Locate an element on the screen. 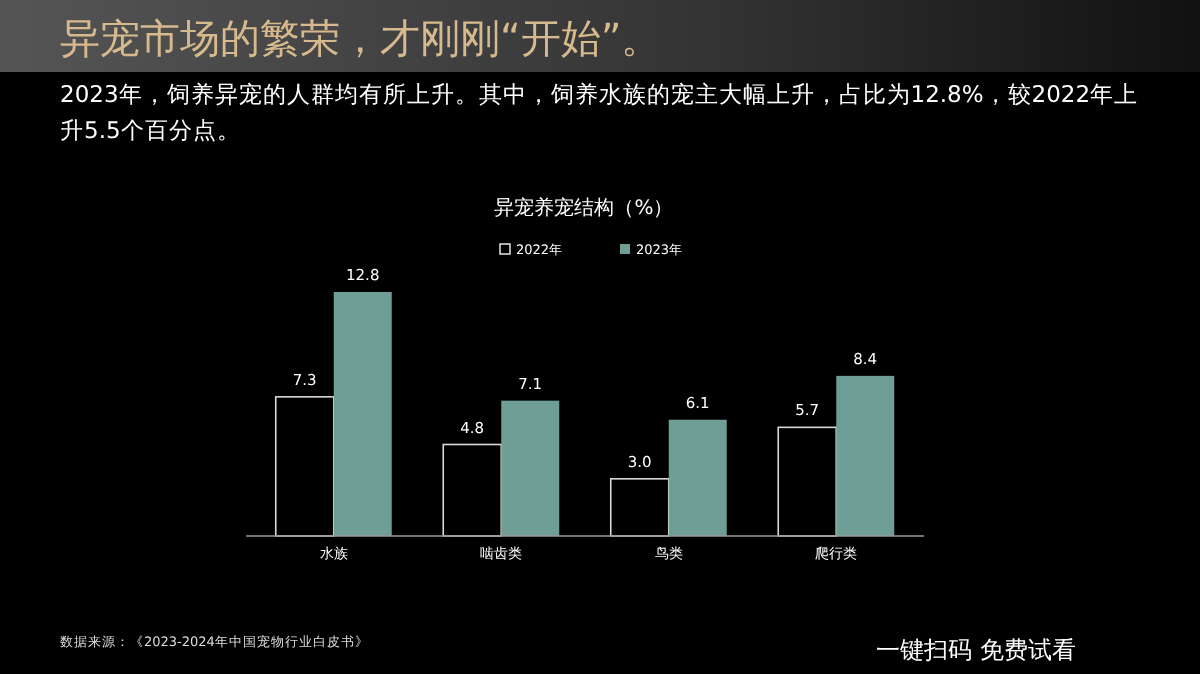 This screenshot has height=674, width=1200. x-axis-title: 异宠养宠结构（%） is located at coordinates (584, 208).